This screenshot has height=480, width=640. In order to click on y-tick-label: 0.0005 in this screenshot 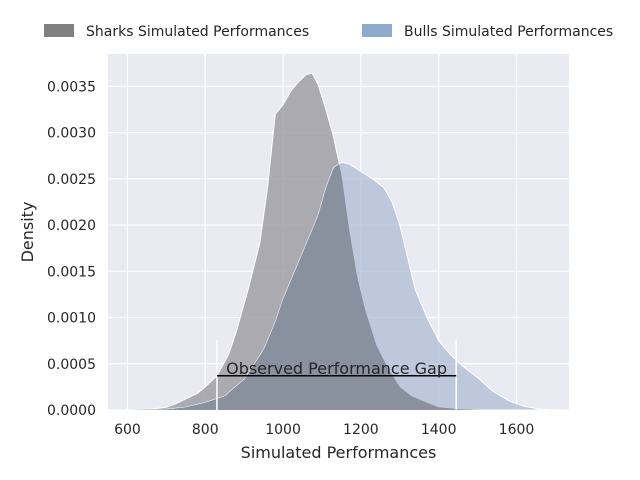, I will do `click(71, 365)`.